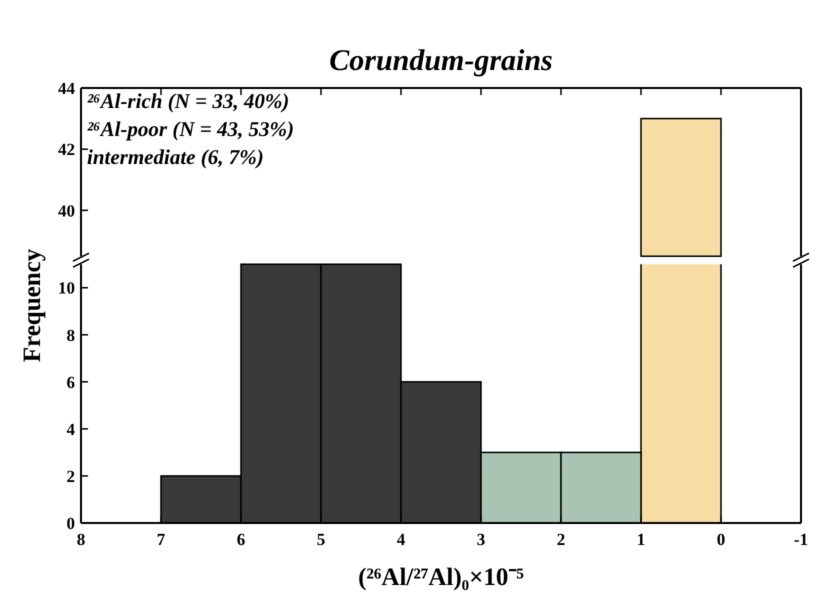 Image resolution: width=817 pixels, height=615 pixels. What do you see at coordinates (70, 523) in the screenshot?
I see `y-tick-label: 0` at bounding box center [70, 523].